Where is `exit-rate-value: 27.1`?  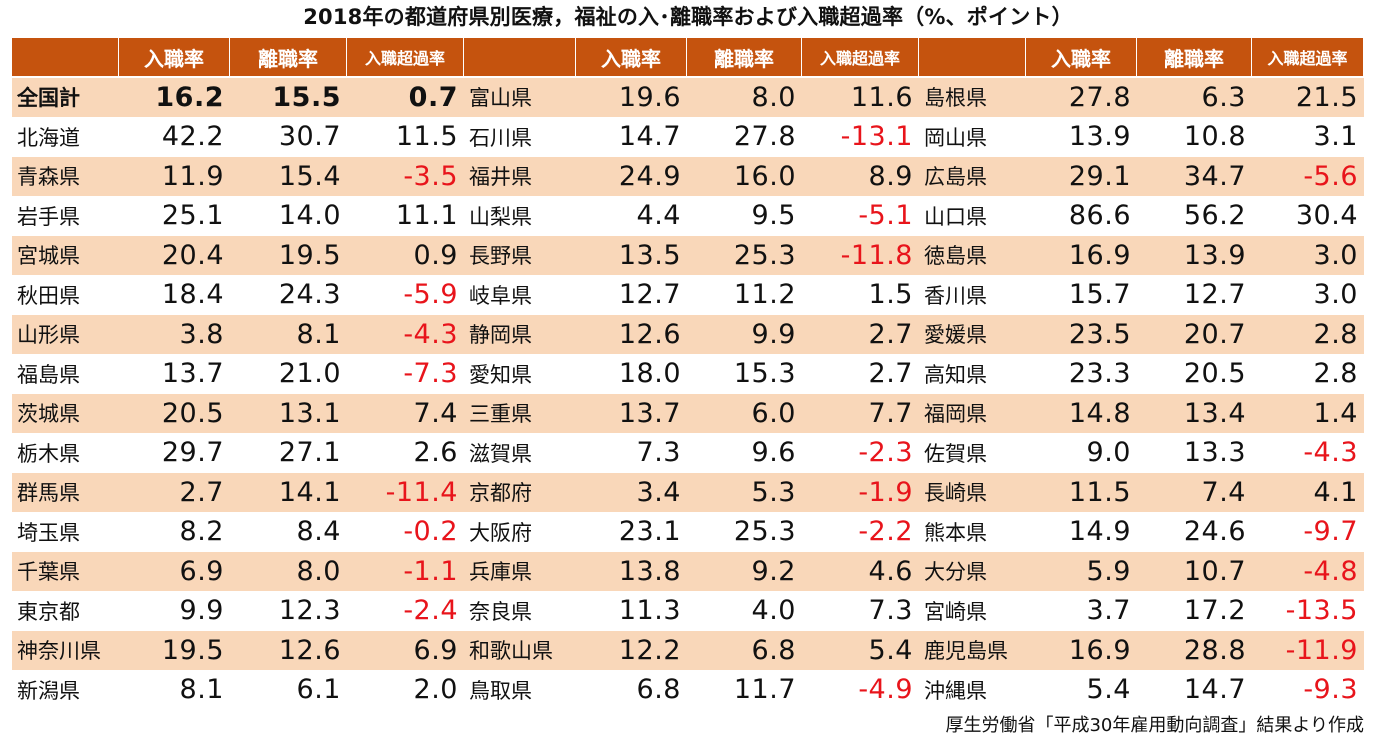
exit-rate-value: 27.1 is located at coordinates (288, 452).